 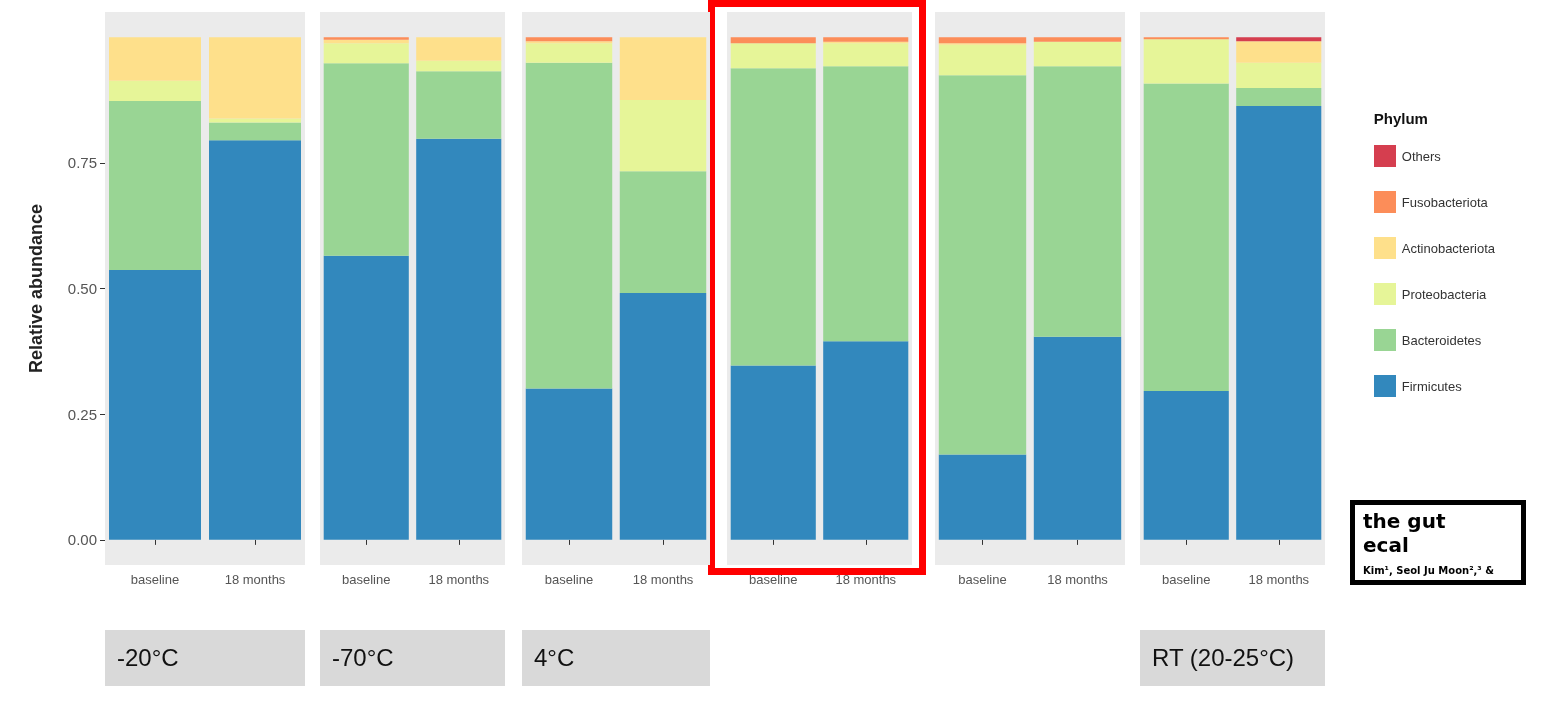 I want to click on y-tick-label: 0.00, so click(x=82, y=540).